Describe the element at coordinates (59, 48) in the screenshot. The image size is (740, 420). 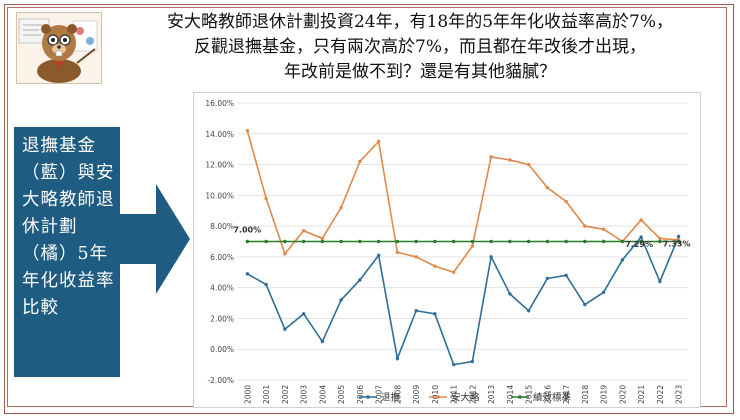
I see `beaver-teacher-icon` at that location.